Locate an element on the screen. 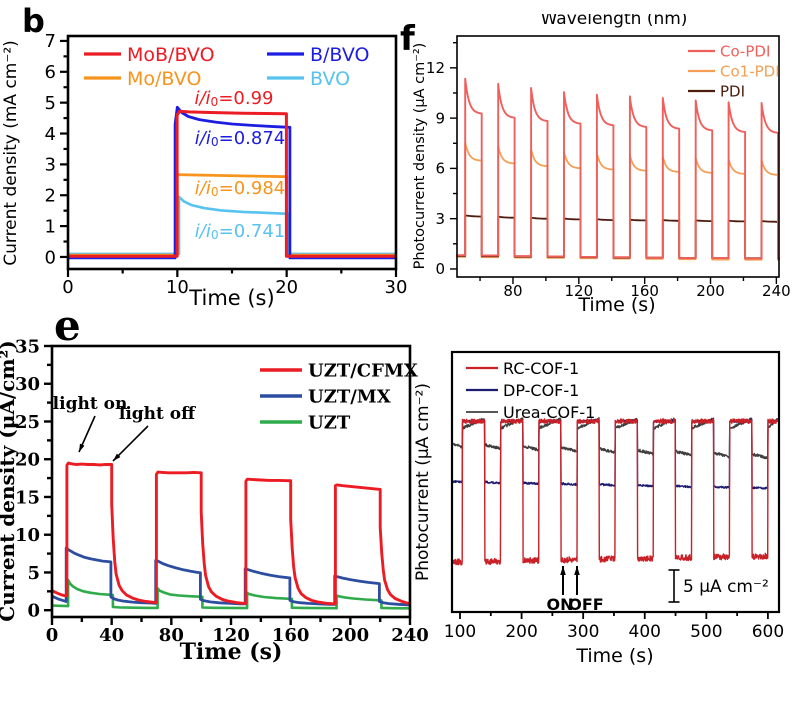 This screenshot has width=800, height=703. panel-letter: e is located at coordinates (67, 325).